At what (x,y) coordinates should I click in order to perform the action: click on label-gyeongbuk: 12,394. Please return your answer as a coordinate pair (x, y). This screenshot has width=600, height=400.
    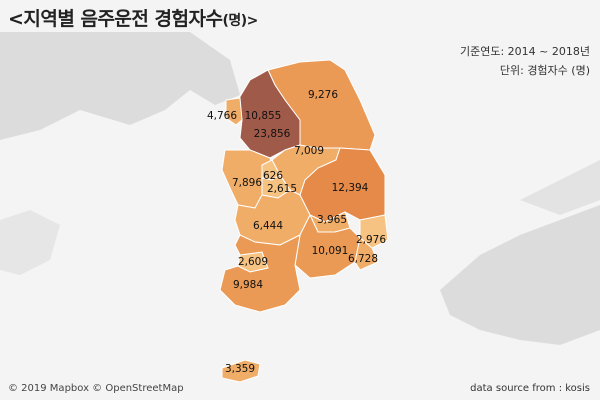
    Looking at the image, I should click on (350, 188).